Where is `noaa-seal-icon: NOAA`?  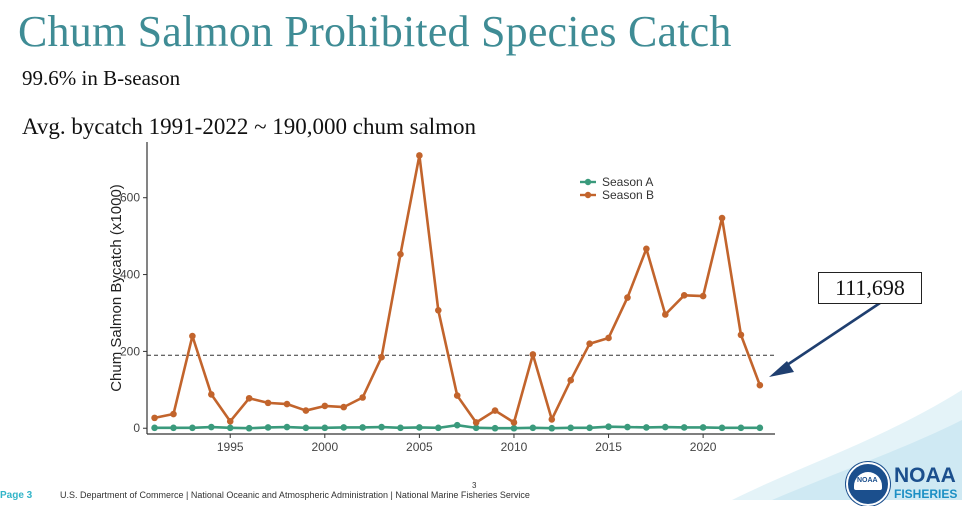 noaa-seal-icon: NOAA is located at coordinates (868, 484).